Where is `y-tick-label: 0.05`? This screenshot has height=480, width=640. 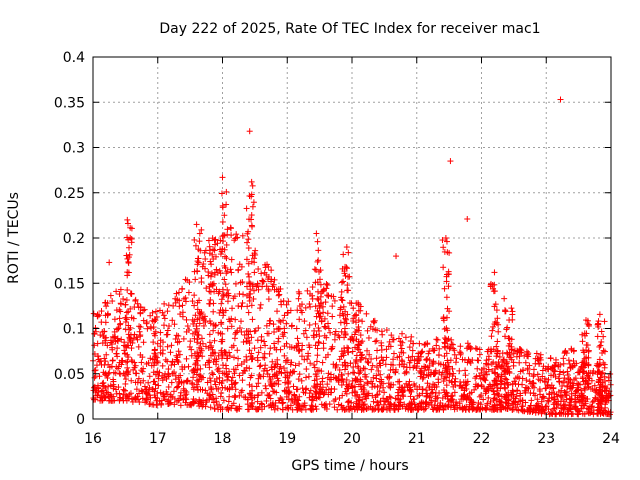 y-tick-label: 0.05 is located at coordinates (69, 375).